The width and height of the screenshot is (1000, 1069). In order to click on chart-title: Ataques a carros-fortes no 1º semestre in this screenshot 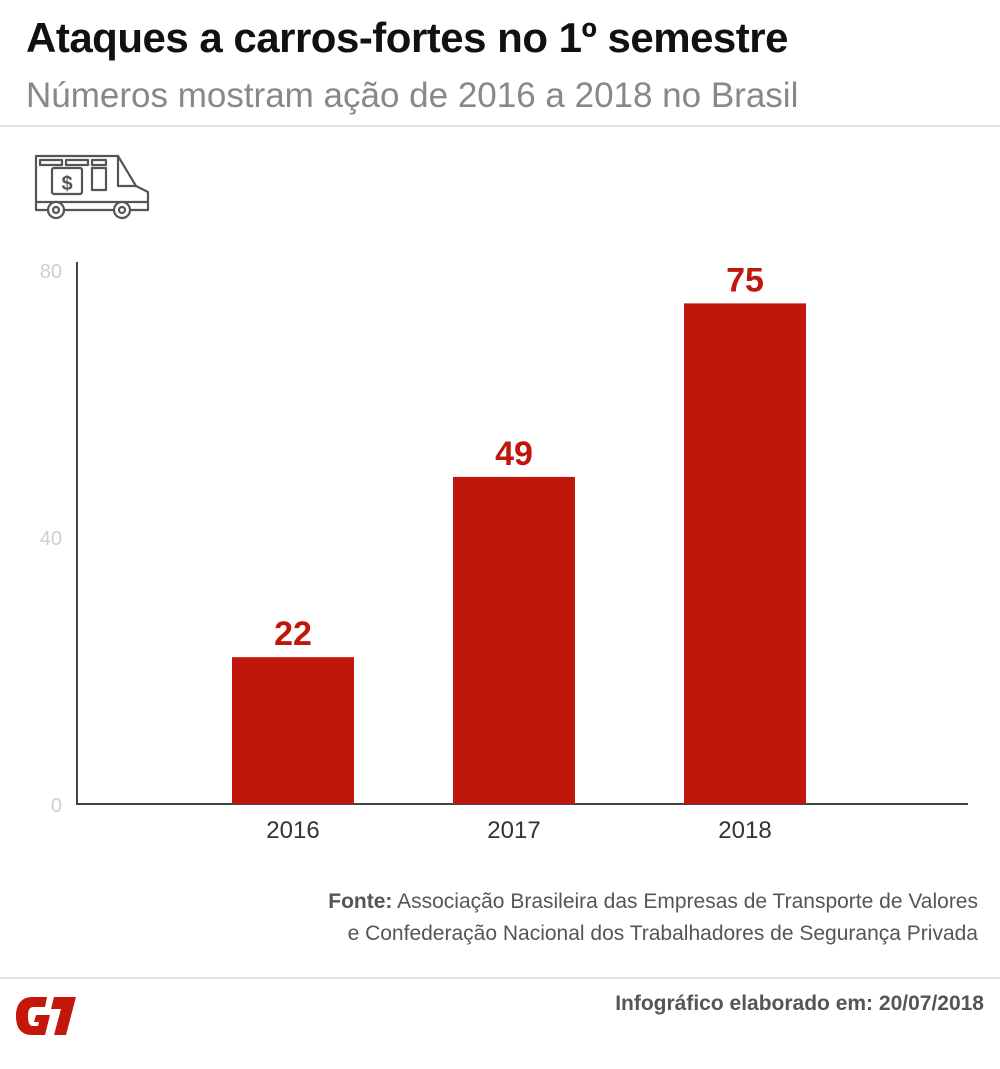, I will do `click(407, 37)`.